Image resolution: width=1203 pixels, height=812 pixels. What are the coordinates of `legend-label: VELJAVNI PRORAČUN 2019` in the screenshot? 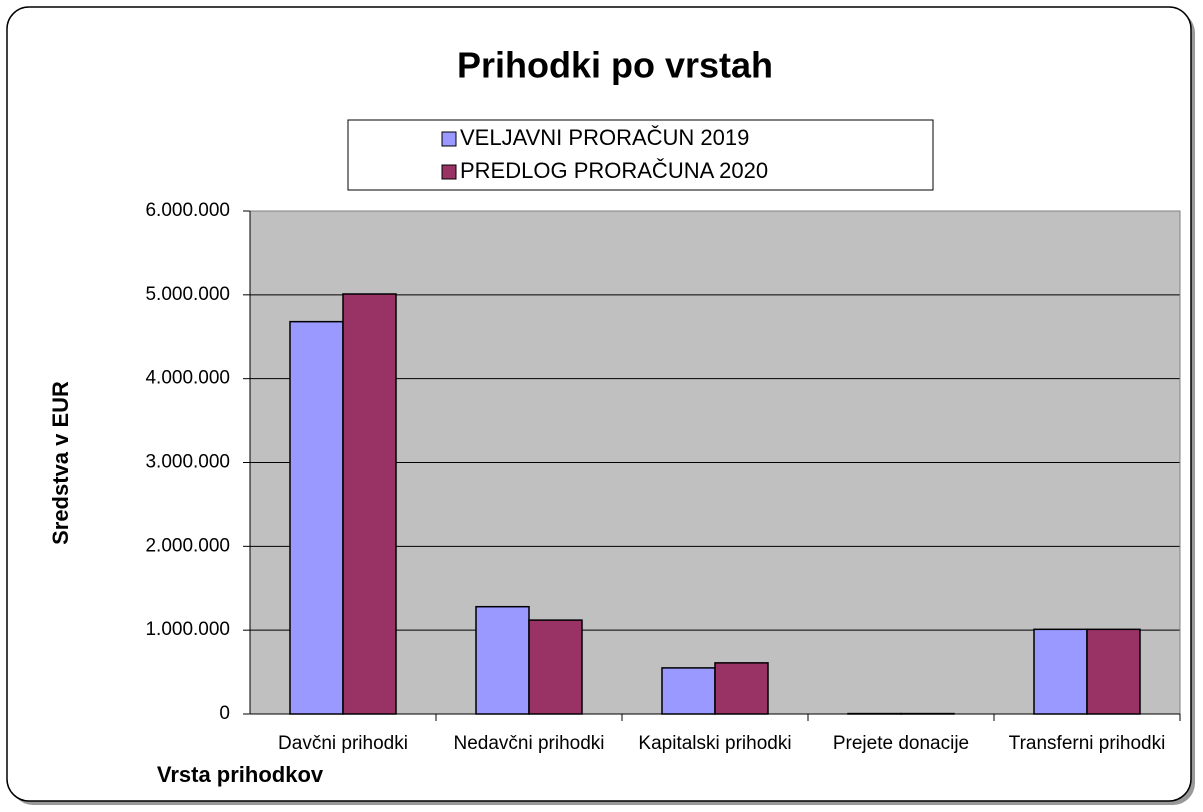 It's located at (604, 137).